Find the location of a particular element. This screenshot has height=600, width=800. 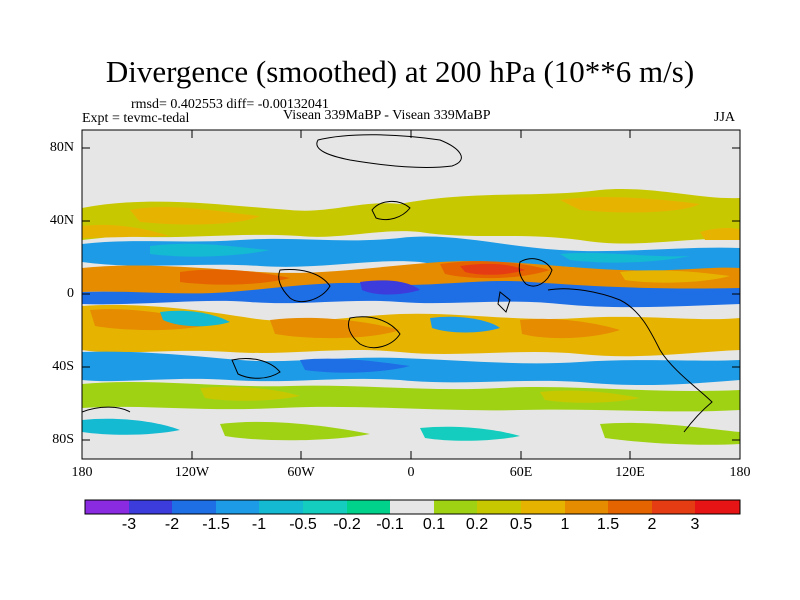

y-label-0: 0 is located at coordinates (70, 293).